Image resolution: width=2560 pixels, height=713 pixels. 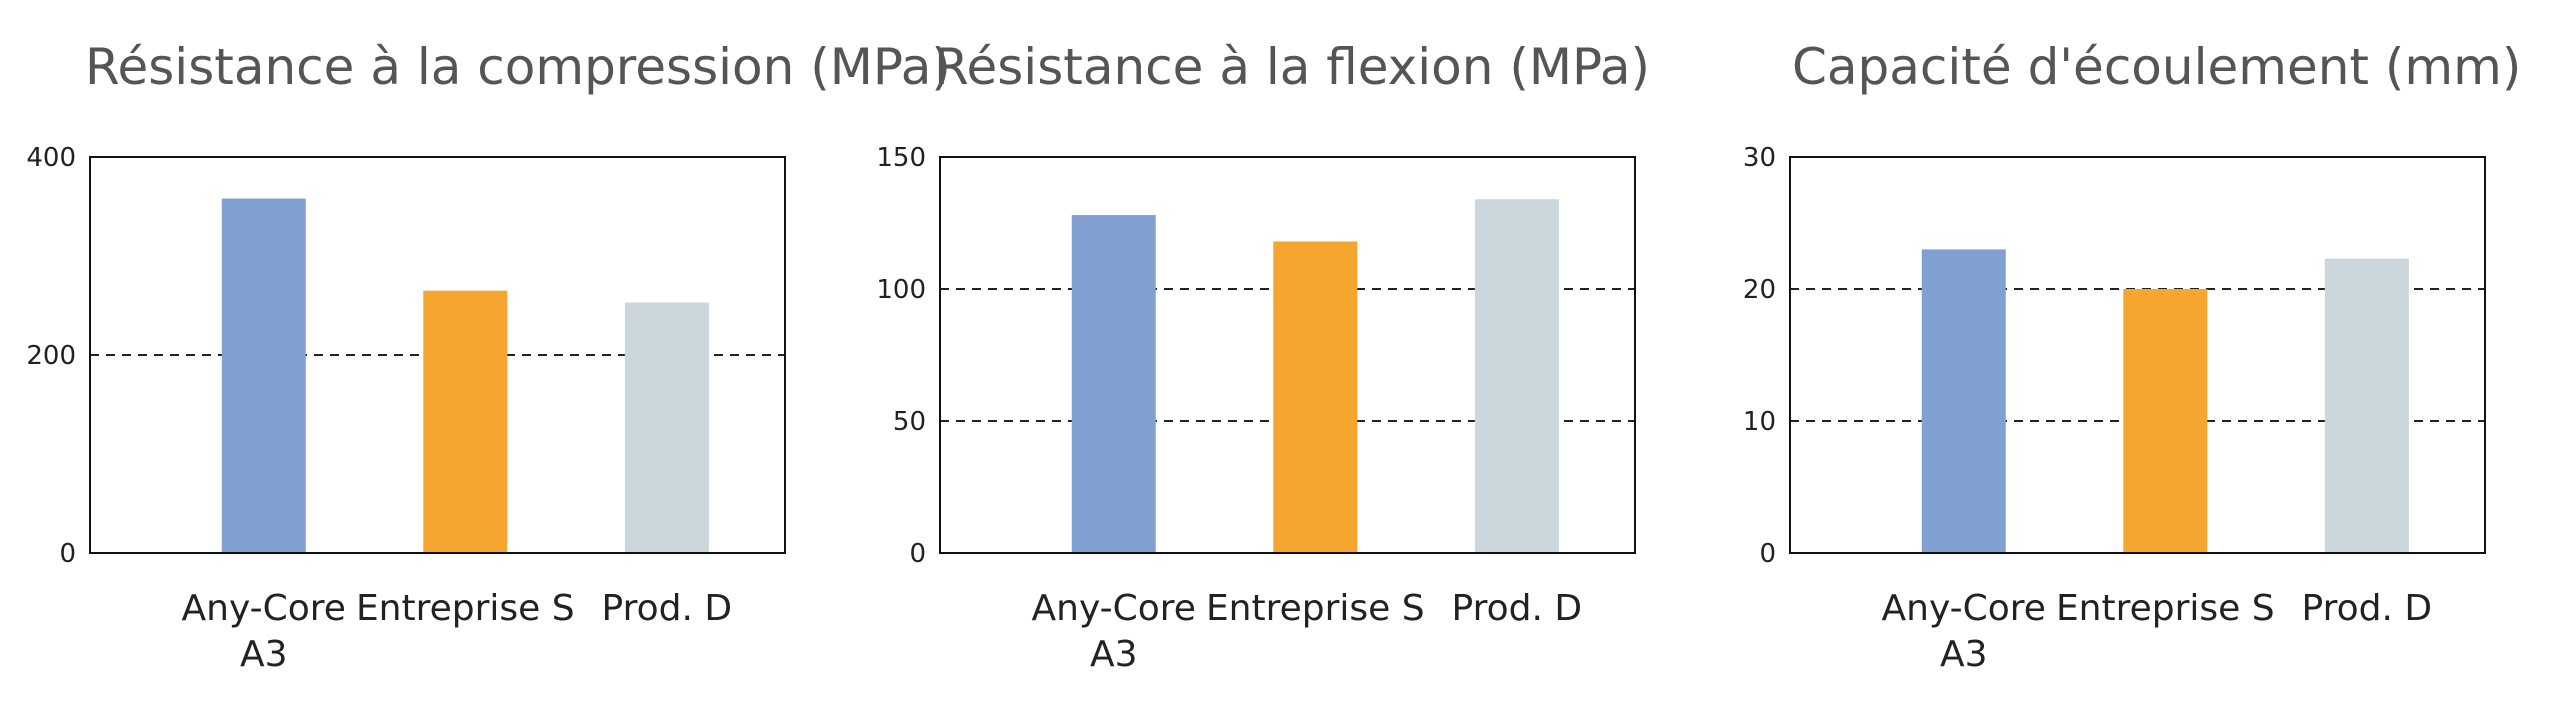 What do you see at coordinates (2157, 67) in the screenshot?
I see `chart-title: Capacité d'écoulement (mm)` at bounding box center [2157, 67].